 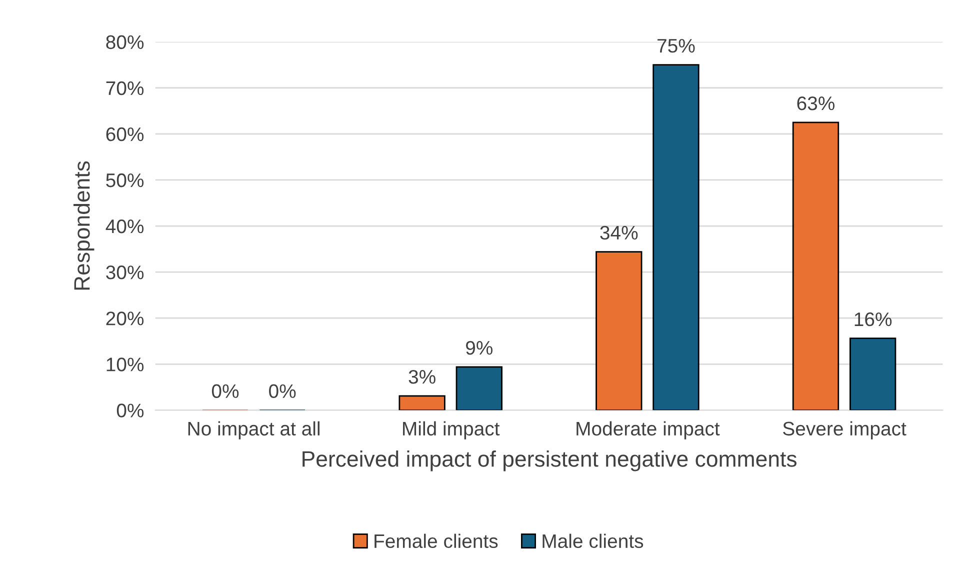 I want to click on y-axis-title: Respondents, so click(x=84, y=225).